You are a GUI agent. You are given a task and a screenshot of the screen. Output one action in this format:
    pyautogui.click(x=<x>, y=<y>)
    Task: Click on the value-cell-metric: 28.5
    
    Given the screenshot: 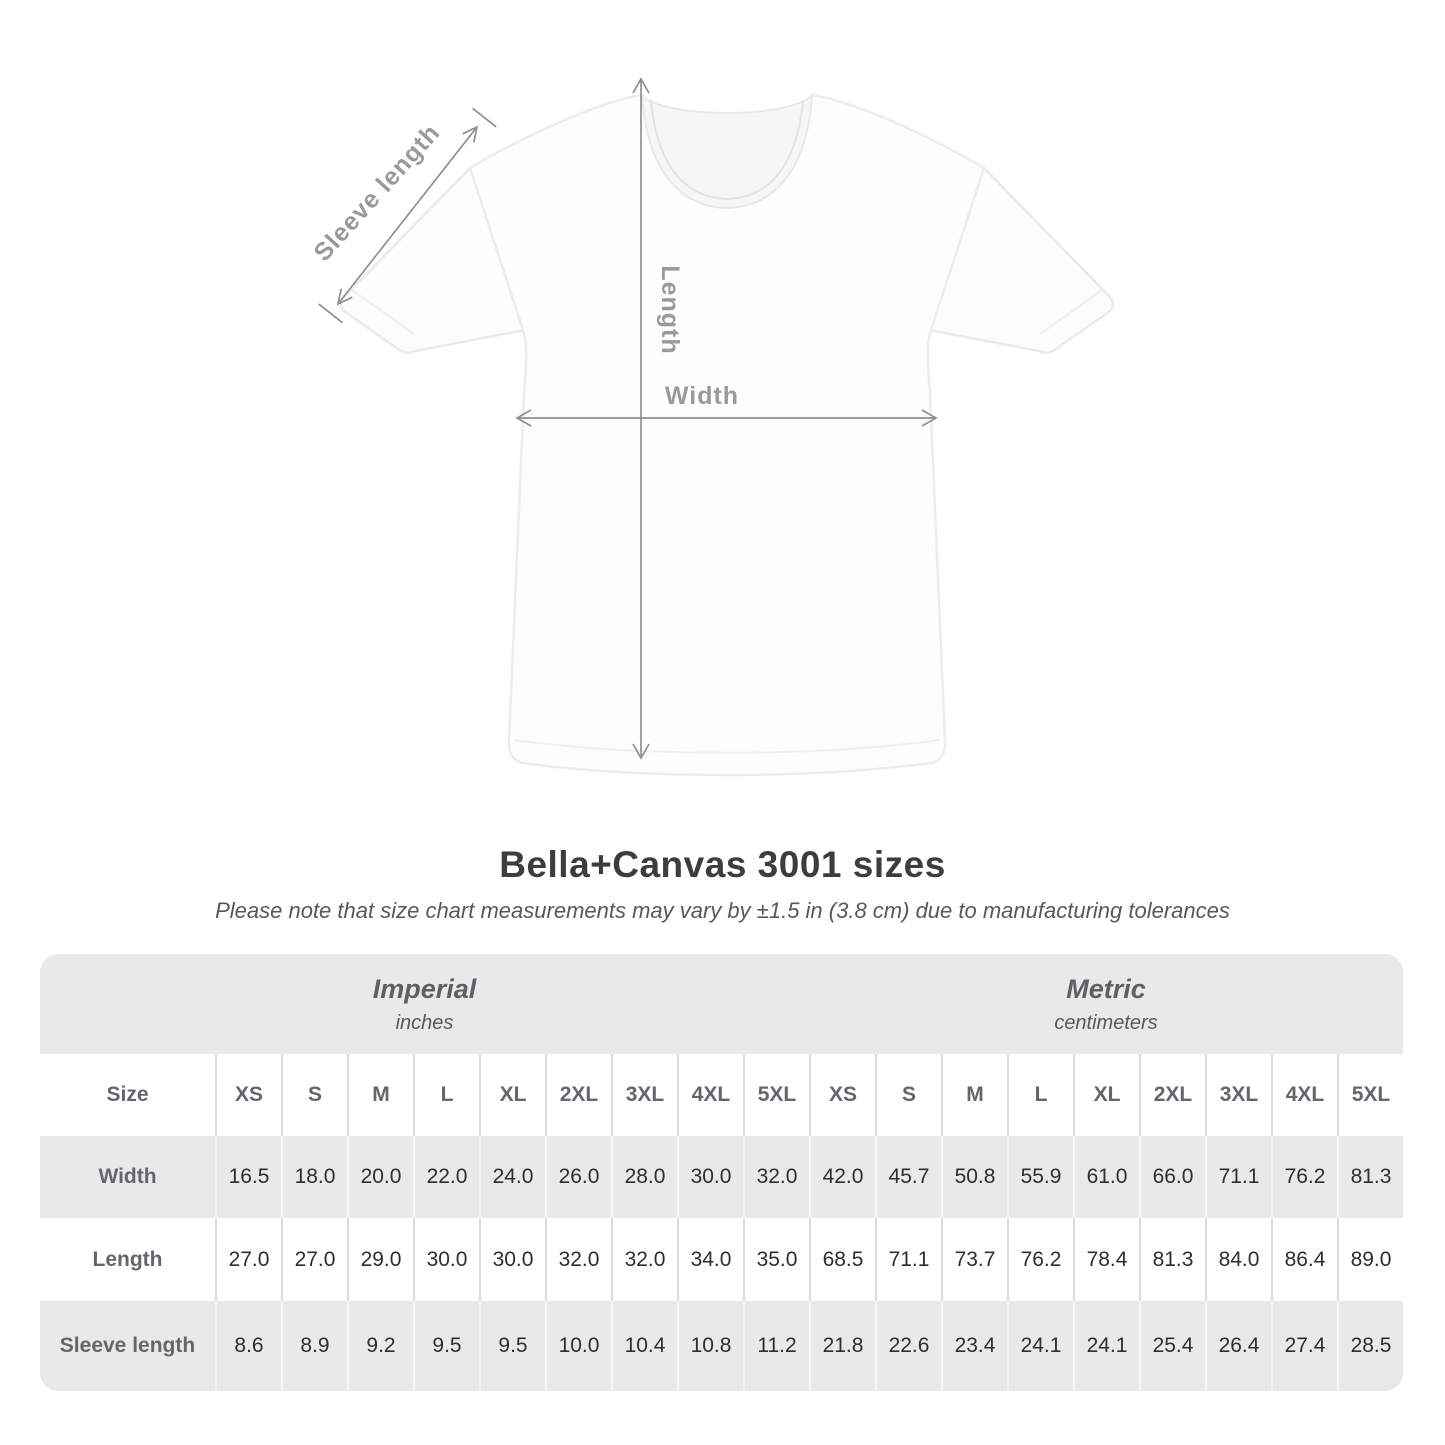 What is the action you would take?
    pyautogui.click(x=1370, y=1346)
    